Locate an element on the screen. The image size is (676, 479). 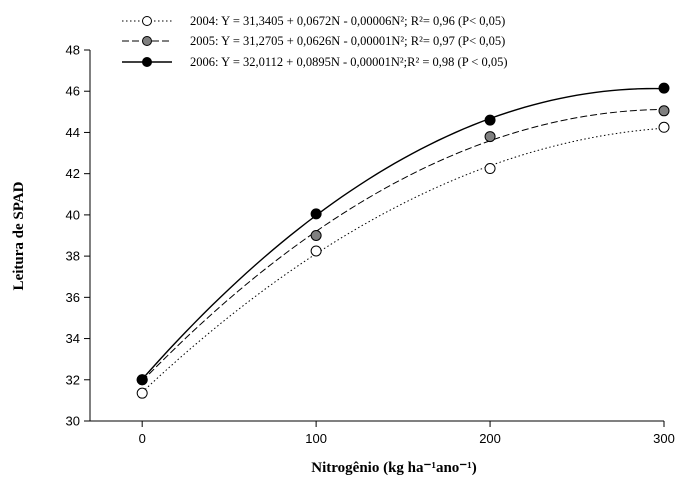
y-axis-title: Leitura de SPAD is located at coordinates (19, 235).